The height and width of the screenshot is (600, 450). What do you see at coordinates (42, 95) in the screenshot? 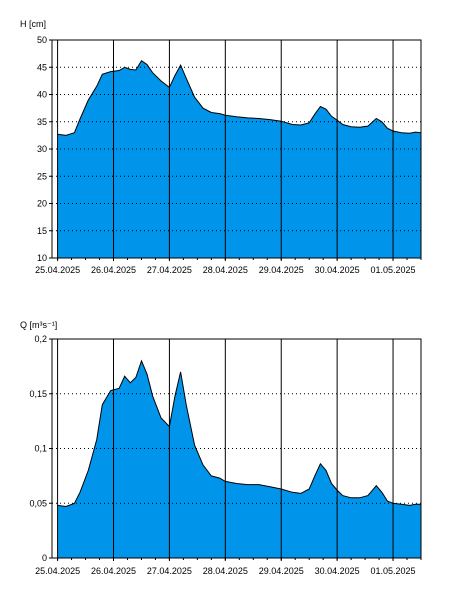
I see `y-tick-label: 40` at bounding box center [42, 95].